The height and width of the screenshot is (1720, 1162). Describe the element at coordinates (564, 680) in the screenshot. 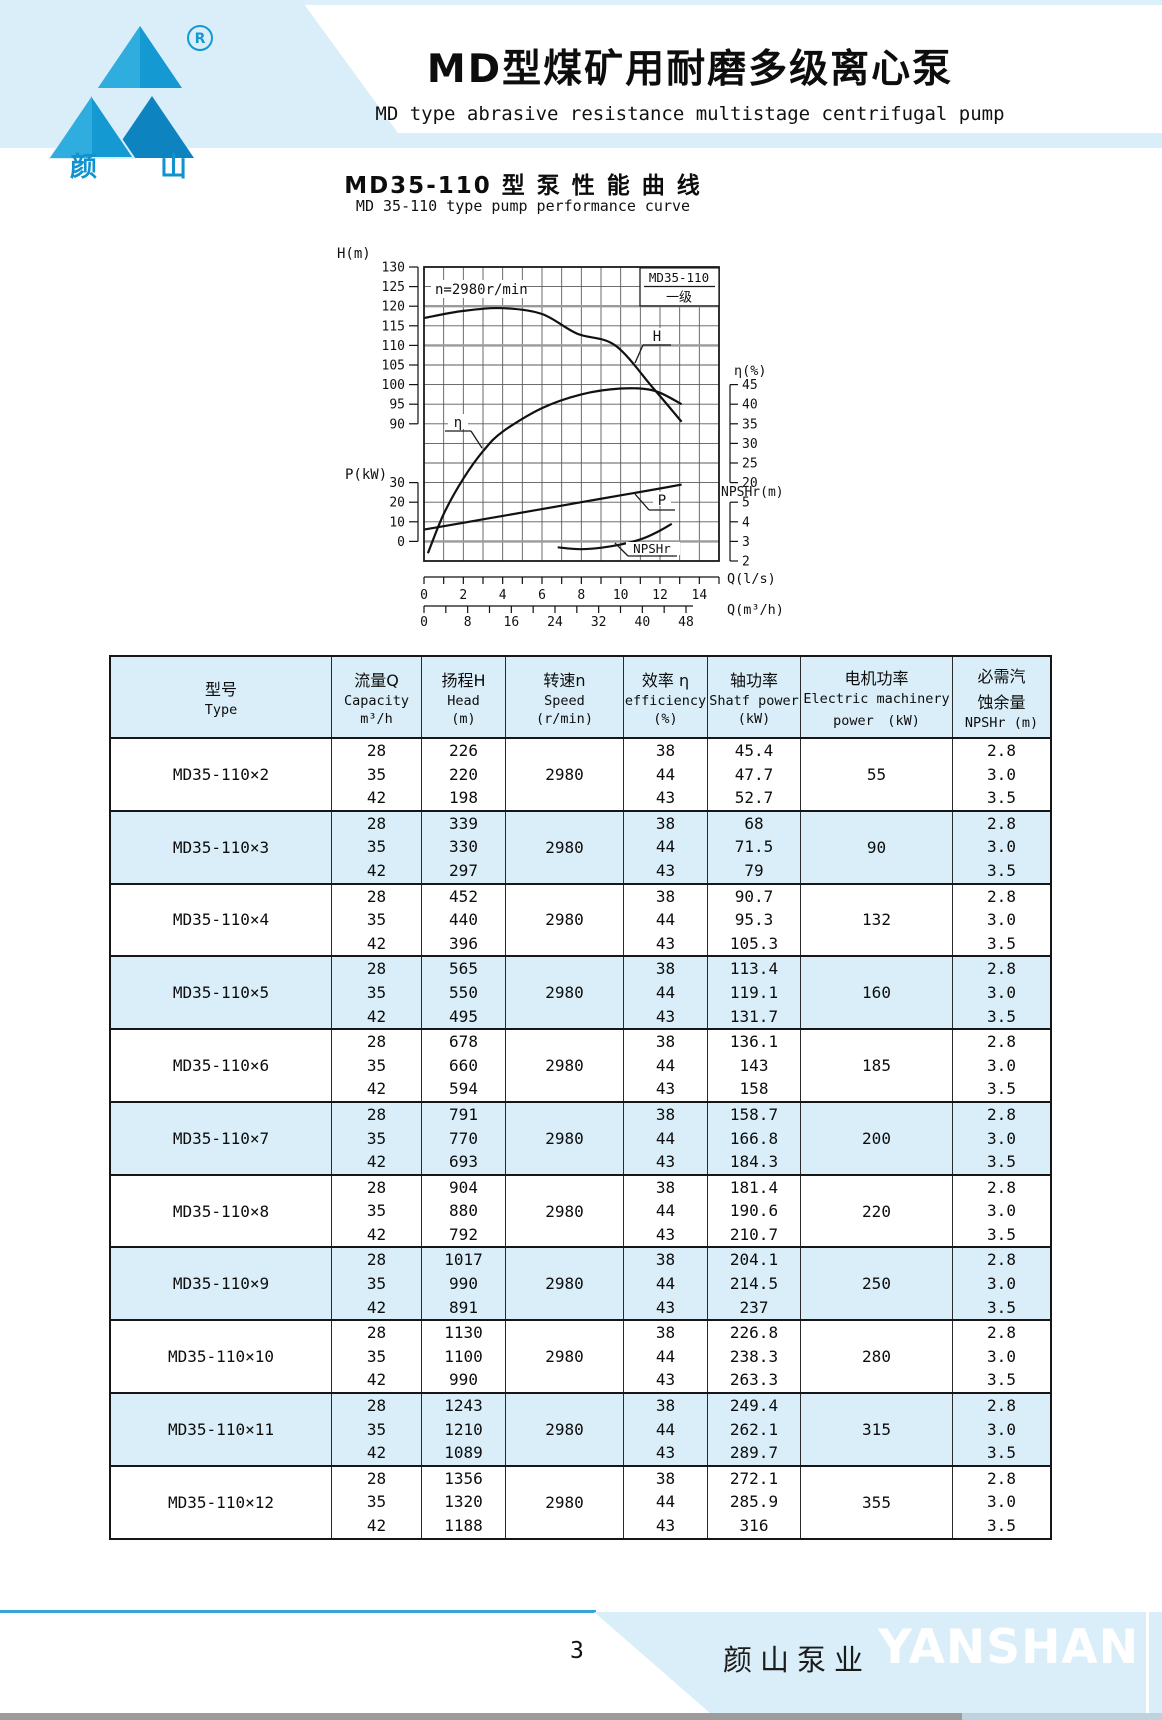

I see `speed-header-cn: 转速n` at that location.